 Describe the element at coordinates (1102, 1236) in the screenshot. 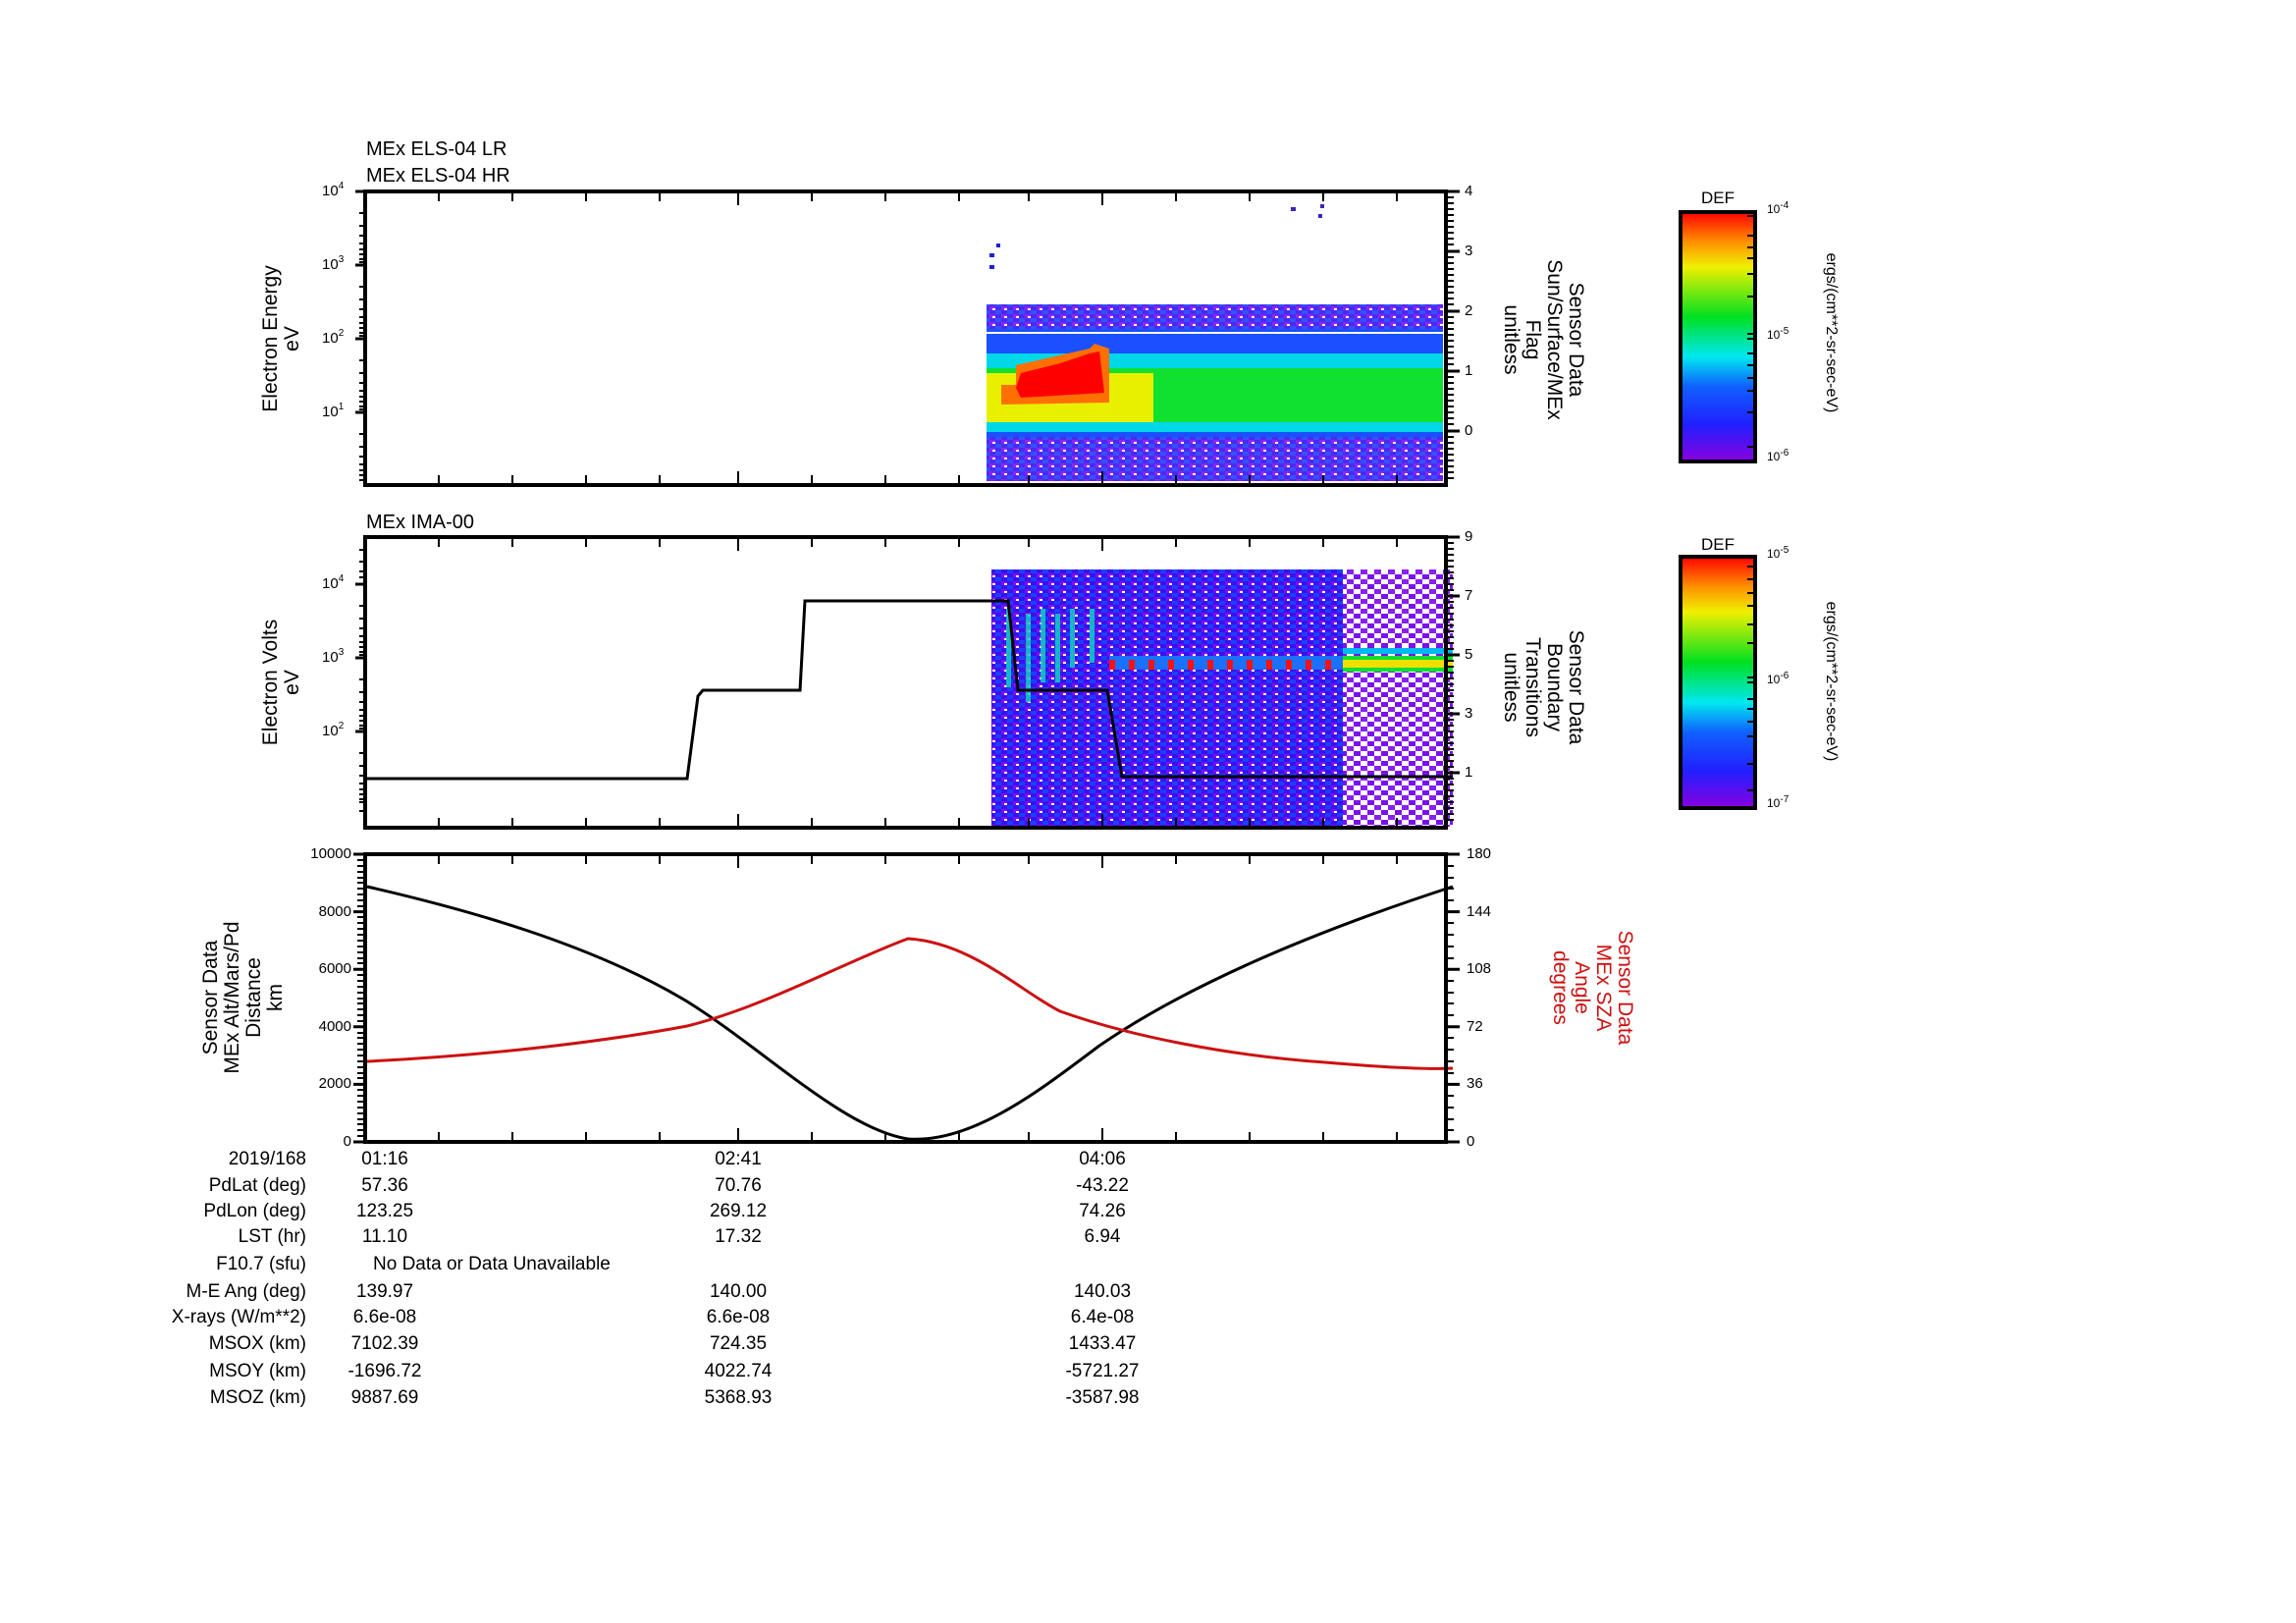

I see `eph-value: 6.94` at that location.